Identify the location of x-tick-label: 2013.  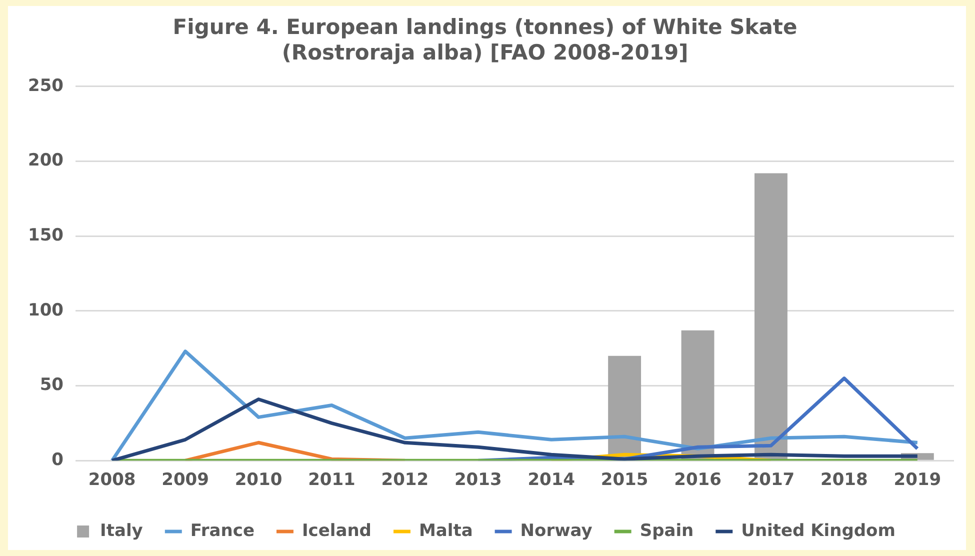
(478, 480).